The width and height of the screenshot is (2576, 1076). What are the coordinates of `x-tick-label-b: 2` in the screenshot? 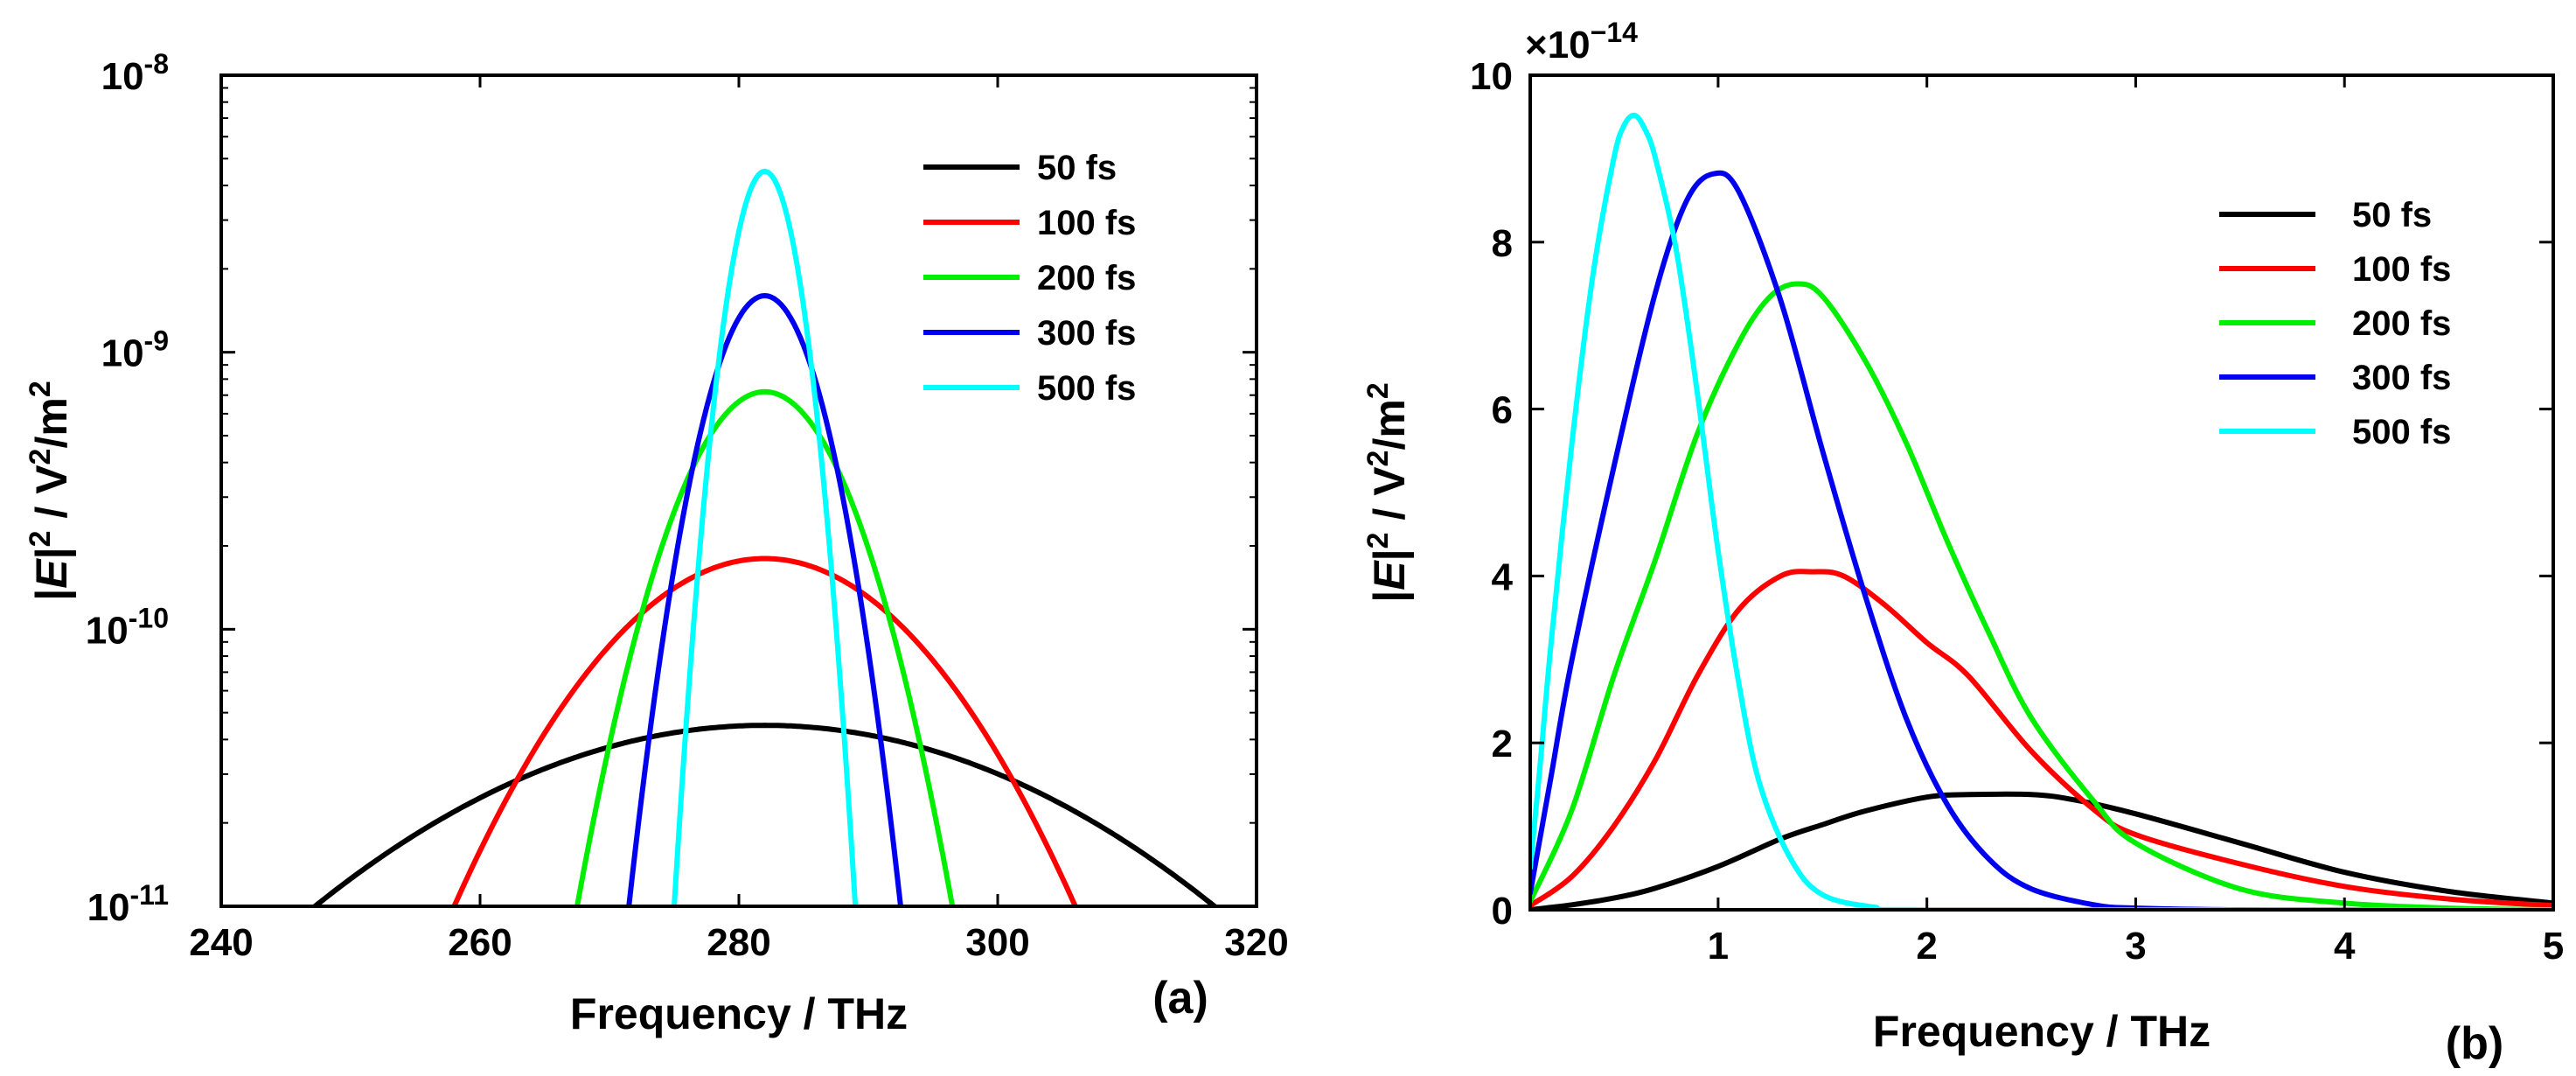 It's located at (1926, 946).